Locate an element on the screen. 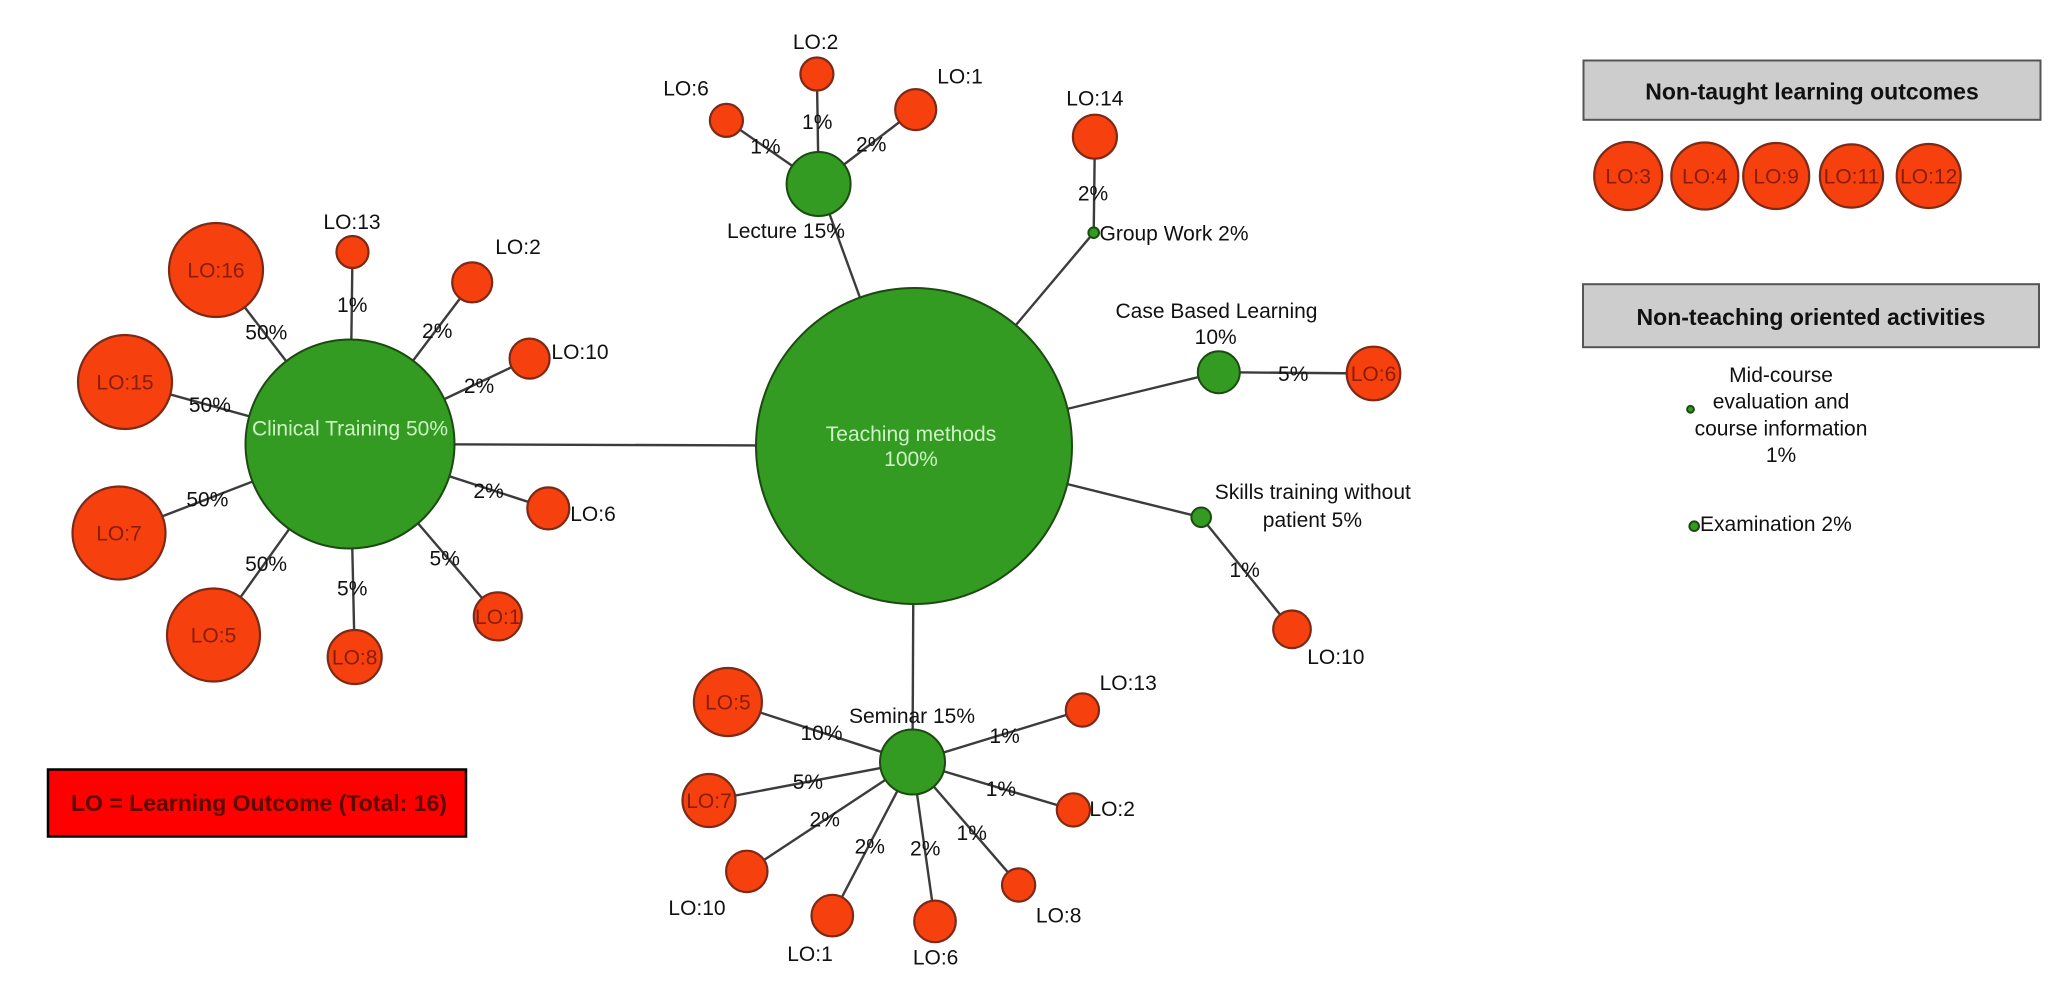  svg-text: Group Work 2% is located at coordinates (1174, 234).